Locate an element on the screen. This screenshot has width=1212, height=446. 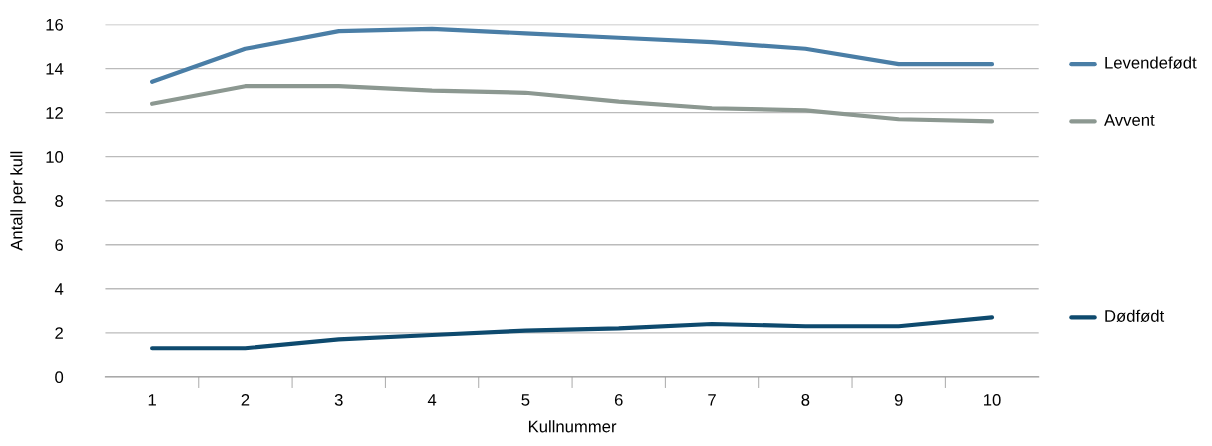
x-tick-label: 7 is located at coordinates (712, 400).